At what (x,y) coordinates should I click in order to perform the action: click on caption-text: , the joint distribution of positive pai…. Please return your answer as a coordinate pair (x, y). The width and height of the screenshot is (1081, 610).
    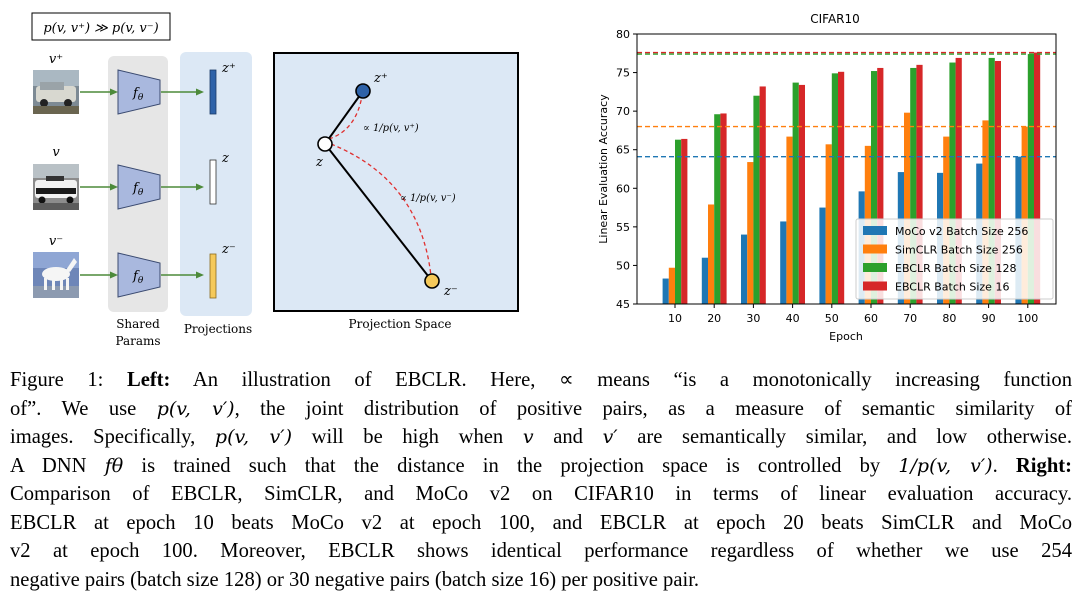
    Looking at the image, I should click on (653, 408).